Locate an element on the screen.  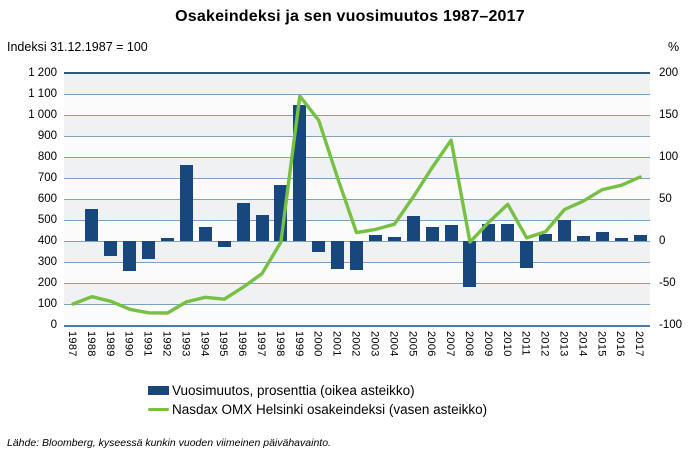
year-label-2006: 2006 is located at coordinates (431, 344).